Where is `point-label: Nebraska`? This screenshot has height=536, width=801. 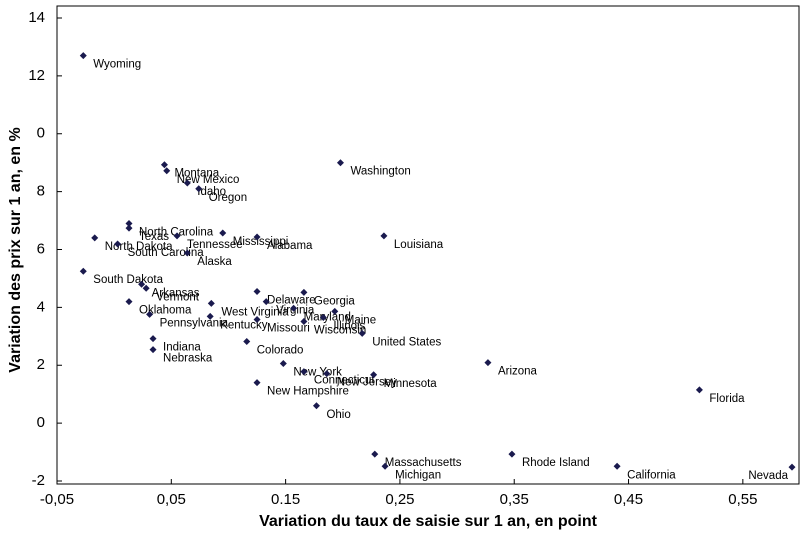 point-label: Nebraska is located at coordinates (188, 359).